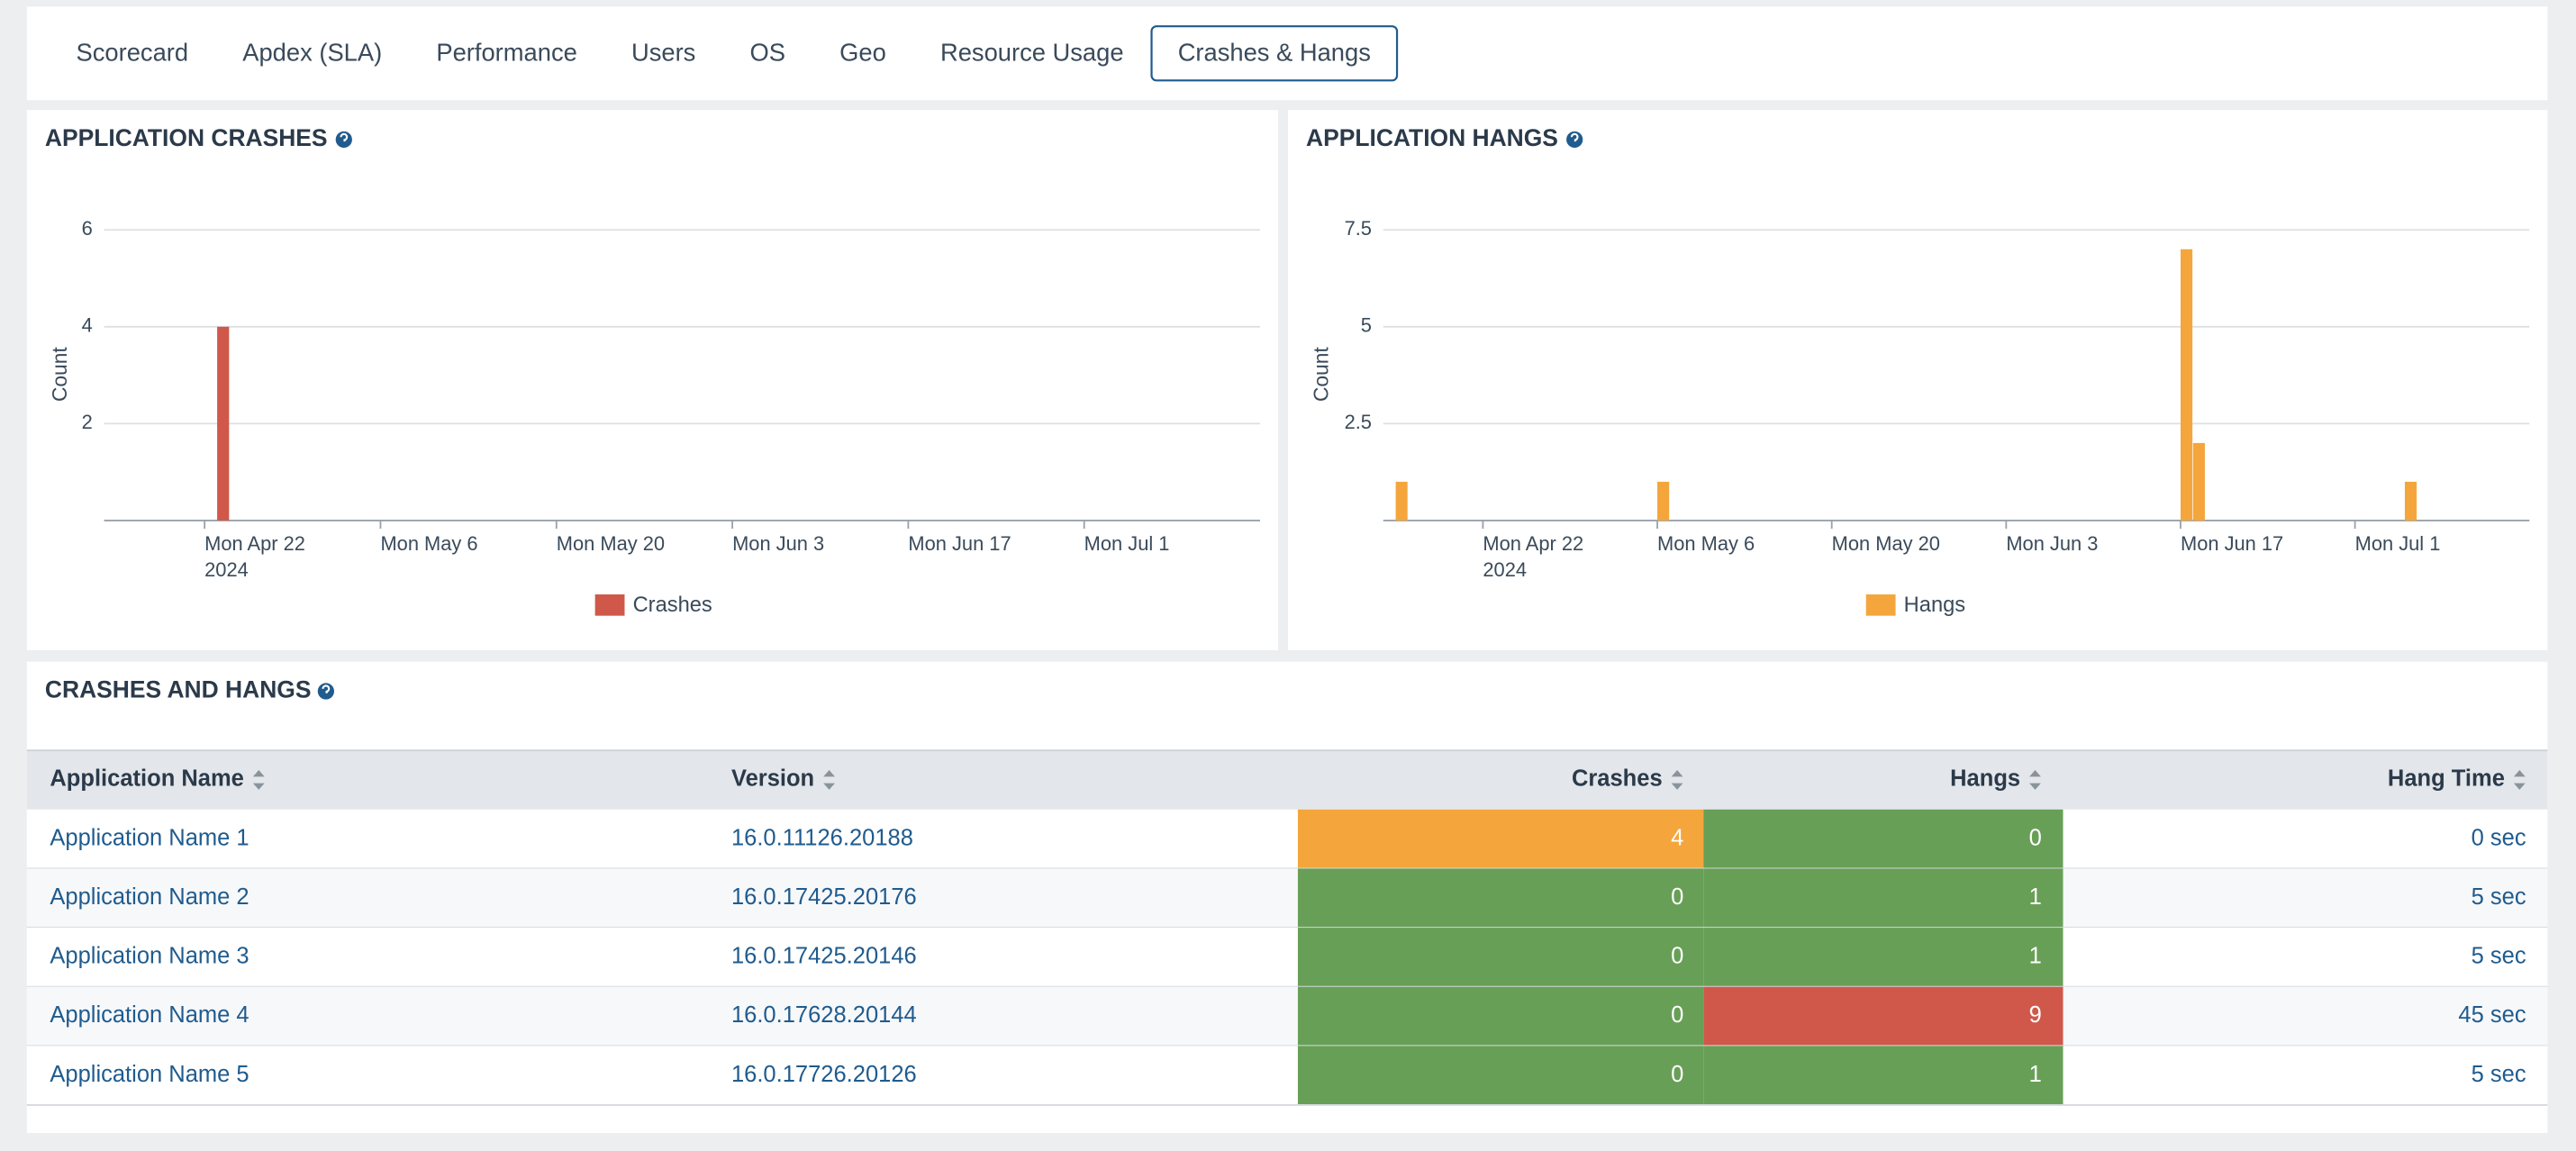 The height and width of the screenshot is (1151, 2576). What do you see at coordinates (133, 52) in the screenshot?
I see `tab: Scorecard` at bounding box center [133, 52].